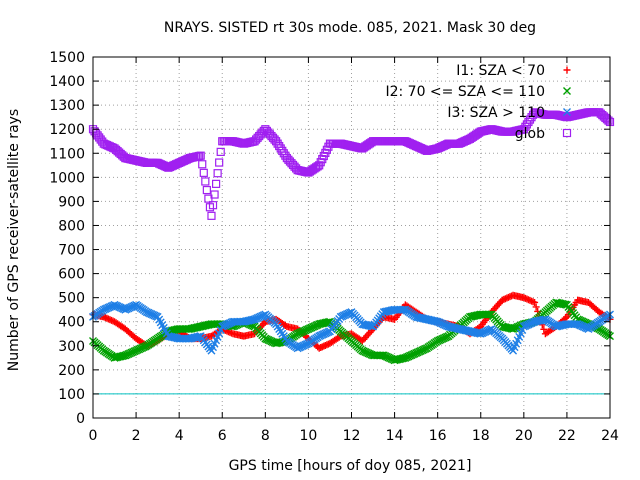  Describe the element at coordinates (567, 436) in the screenshot. I see `x-tick-label: 22` at that location.